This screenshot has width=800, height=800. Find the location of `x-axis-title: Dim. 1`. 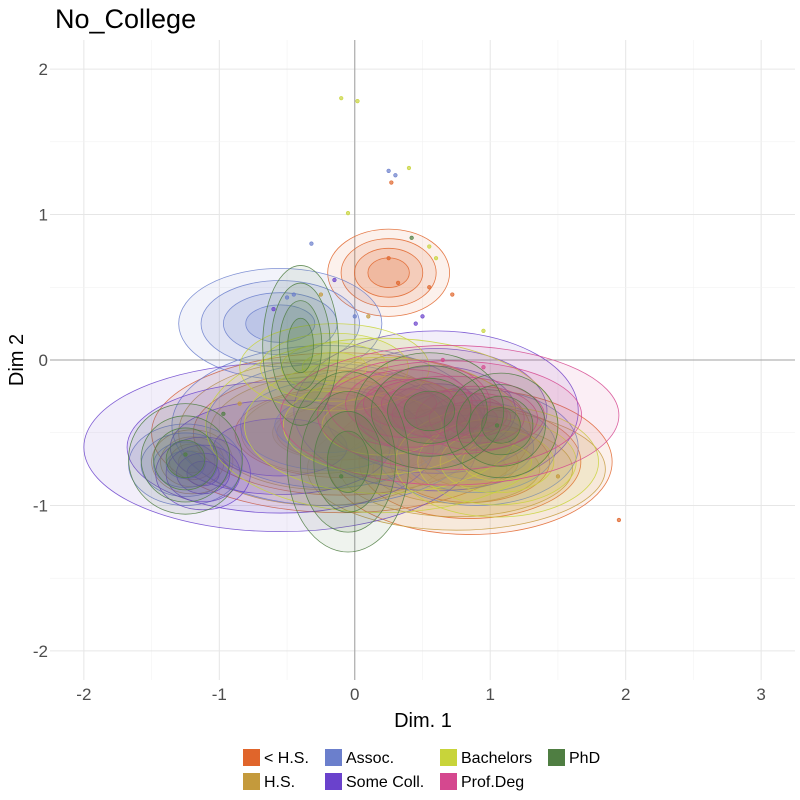

x-axis-title: Dim. 1 is located at coordinates (423, 721).